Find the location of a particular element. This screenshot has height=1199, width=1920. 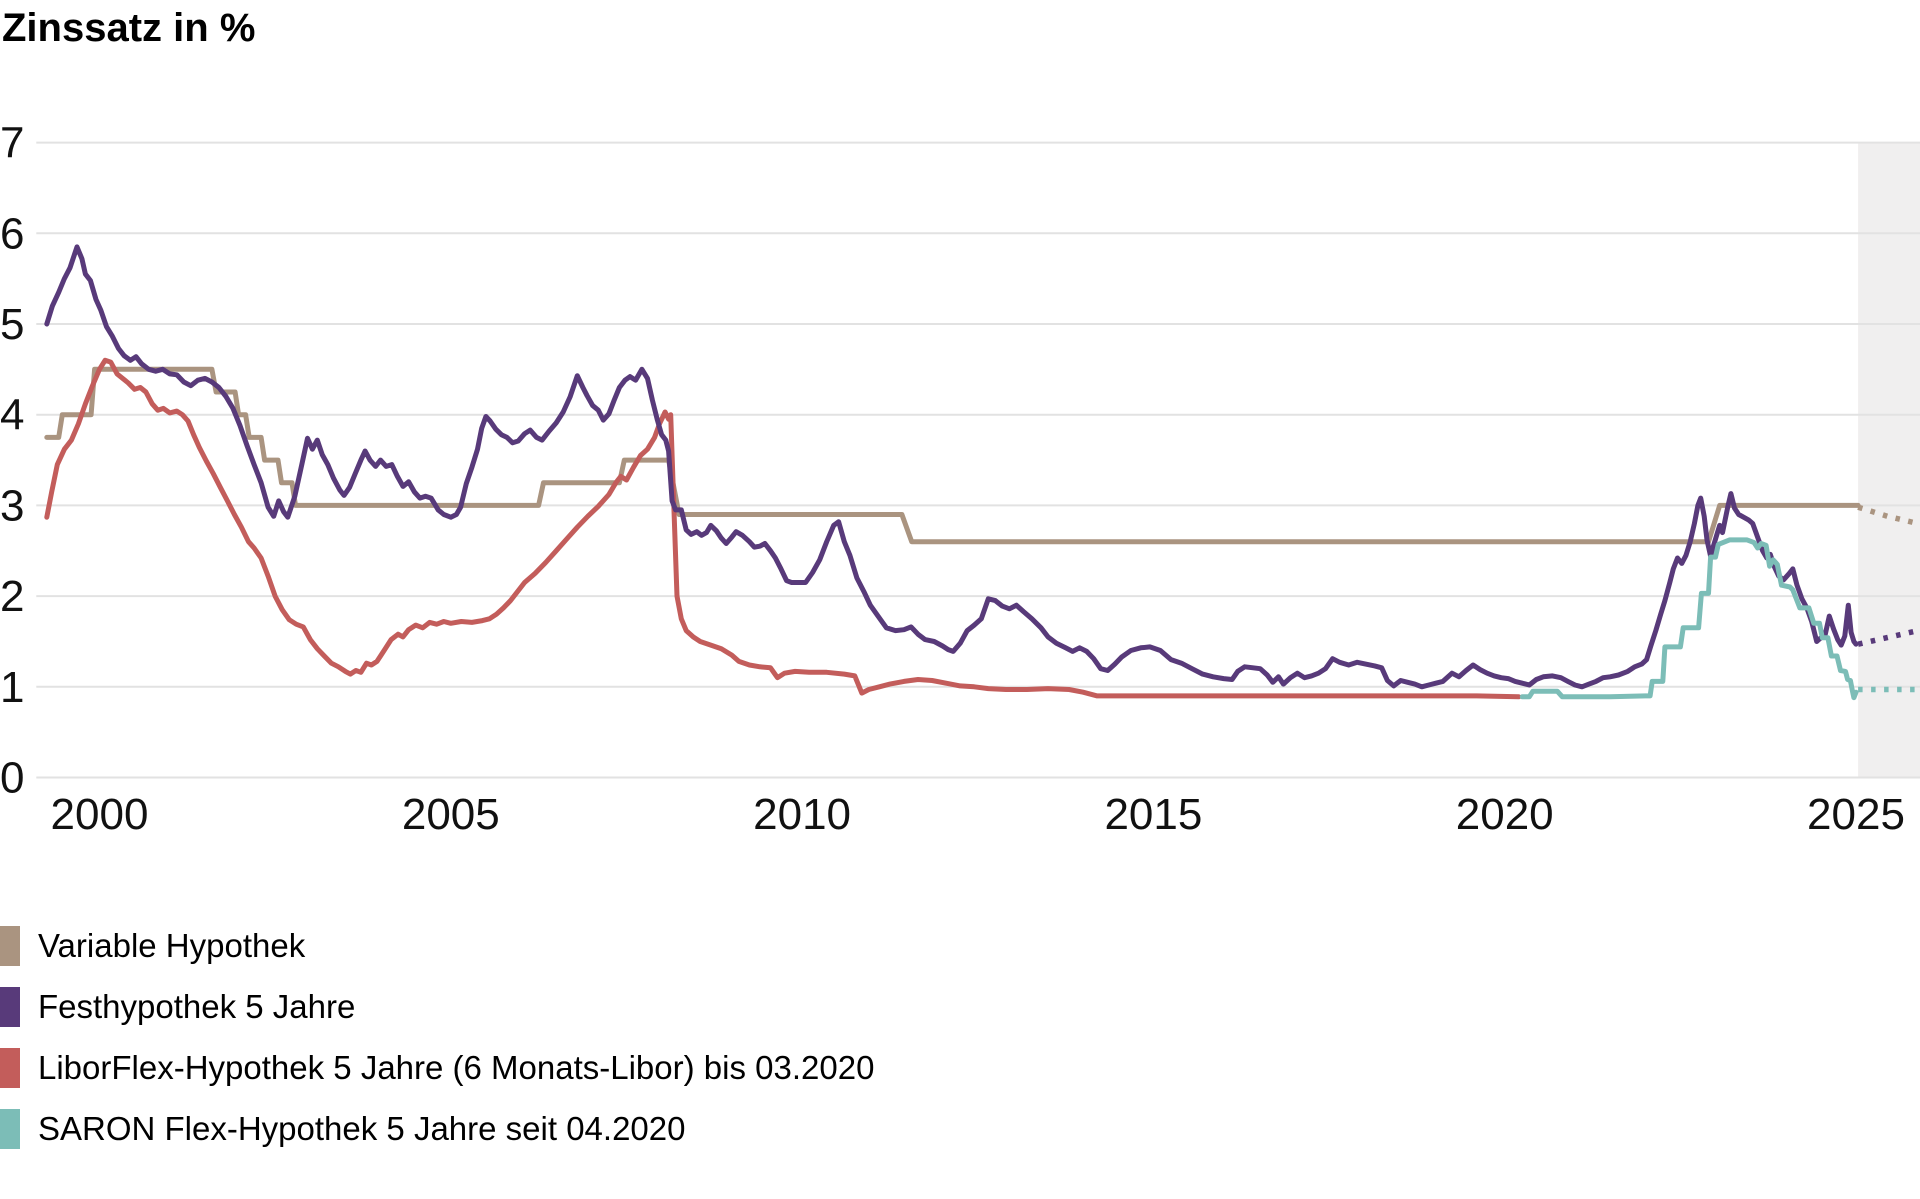

y-tick-label: 5 is located at coordinates (12, 324).